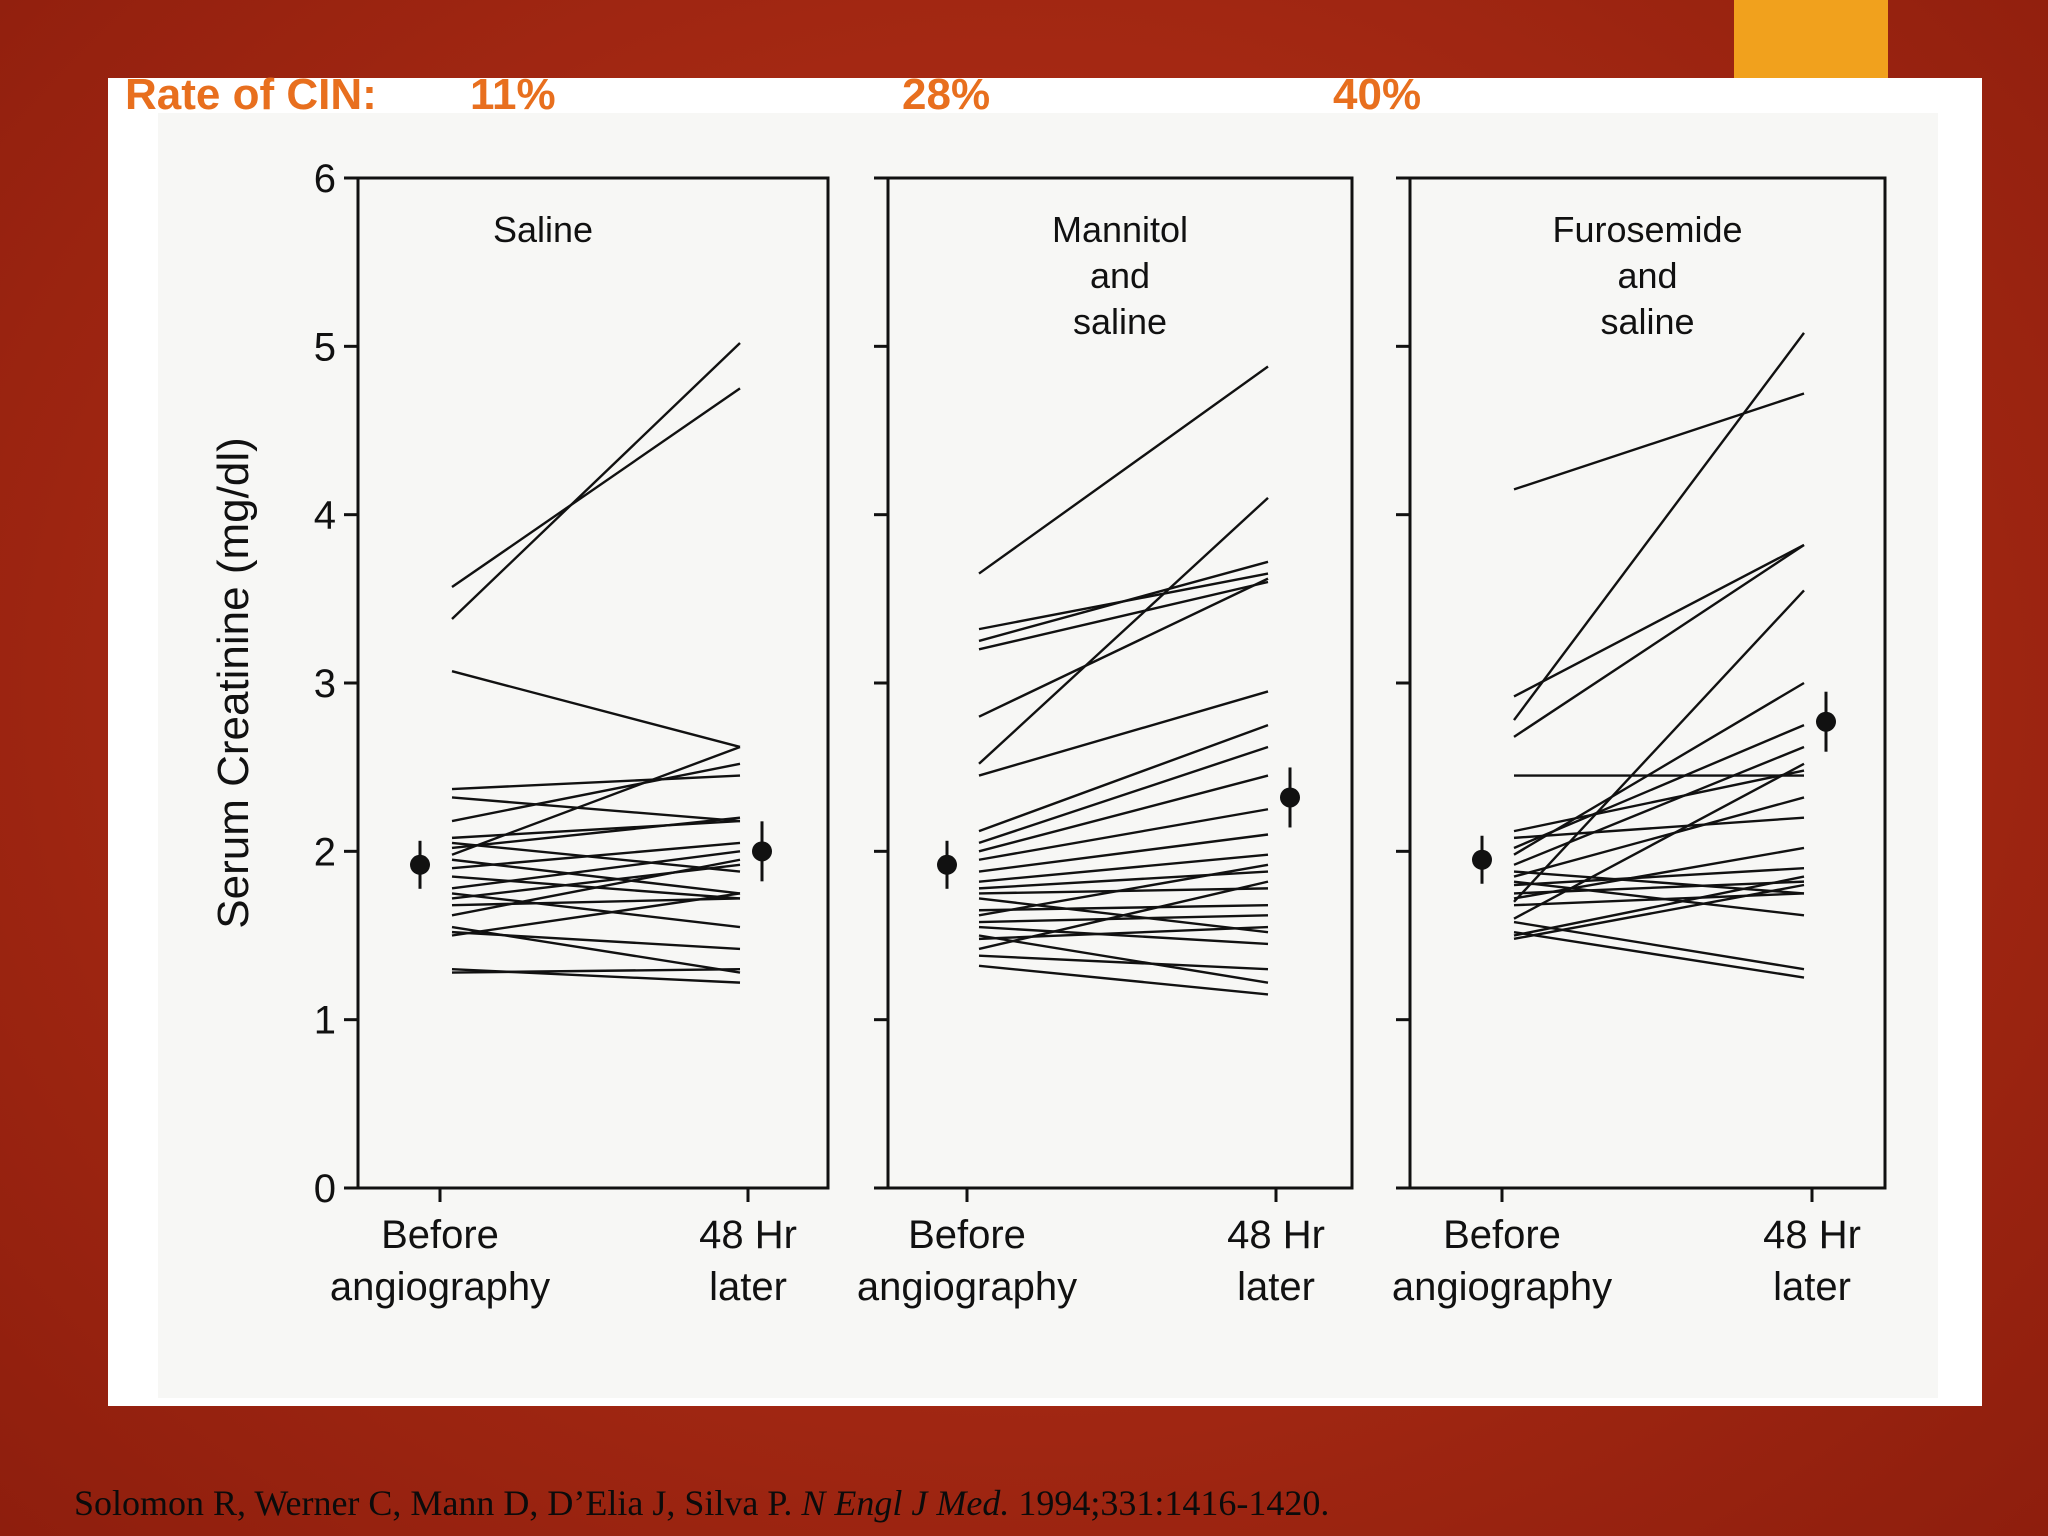 This screenshot has width=2048, height=1536. I want to click on citation-reference: 1994;331:1416-1420., so click(1174, 1503).